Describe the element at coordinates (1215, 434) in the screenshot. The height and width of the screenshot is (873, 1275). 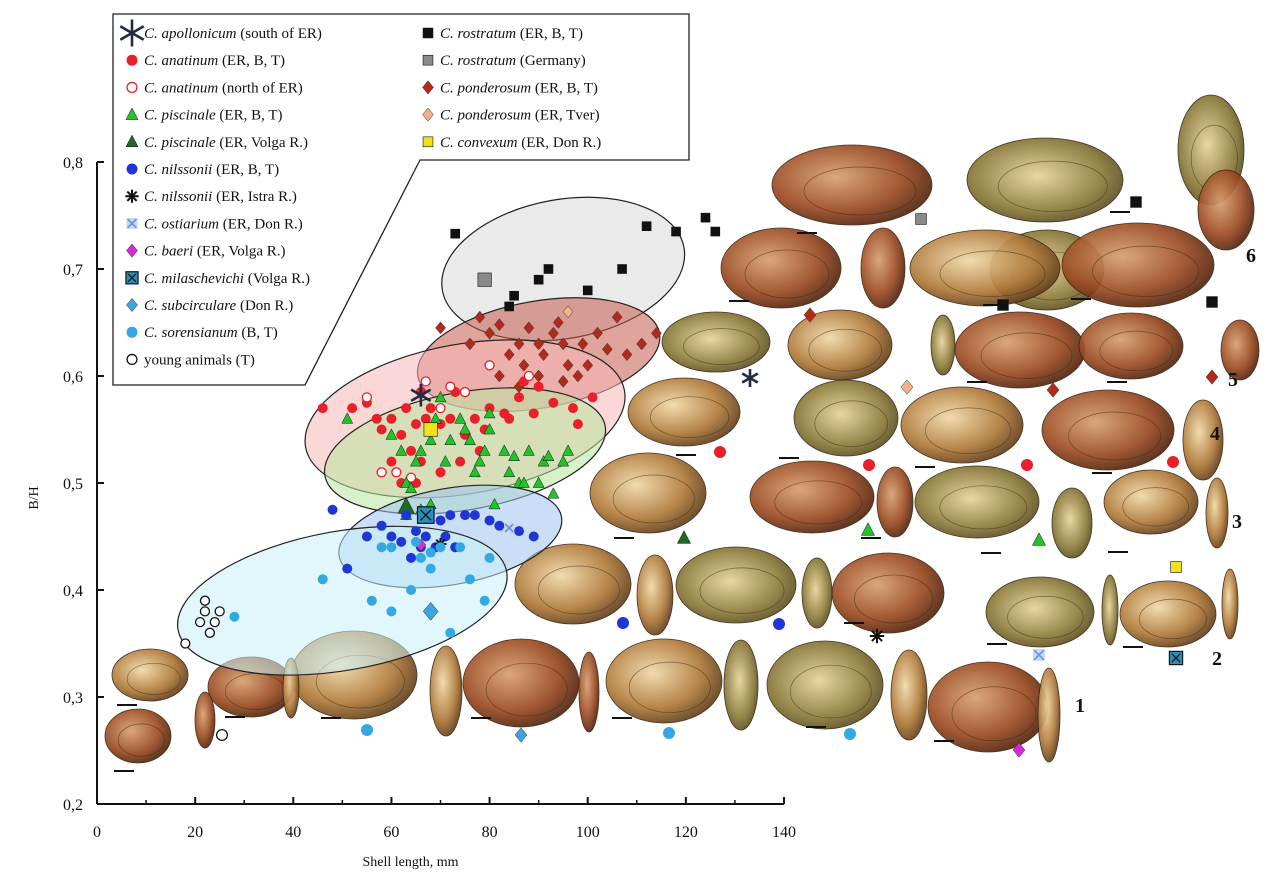
I see `group-number-label: 4` at that location.